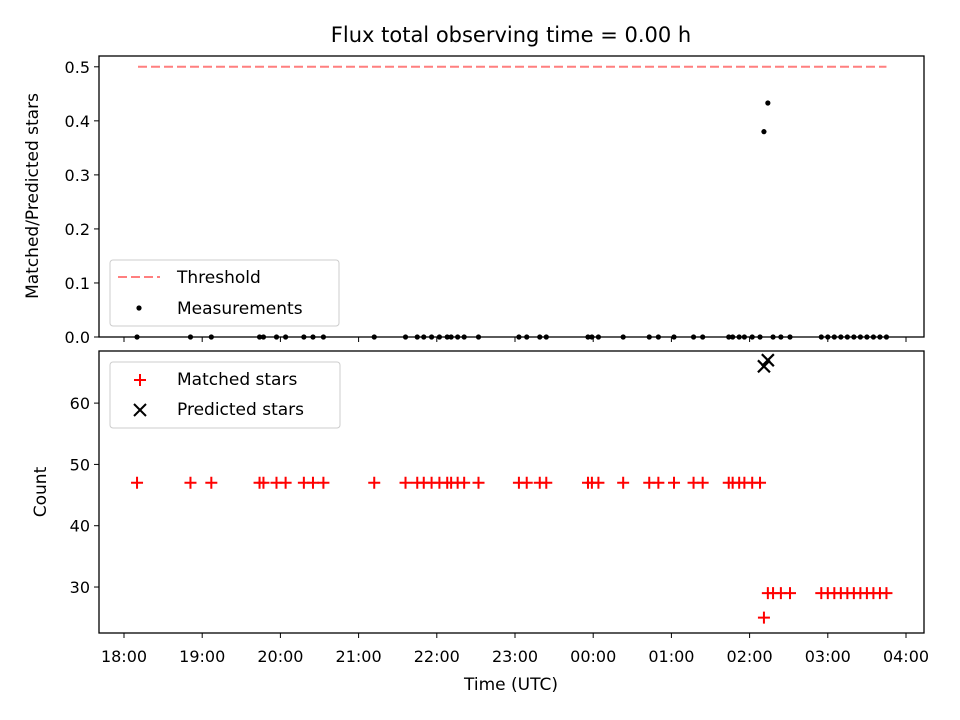 The height and width of the screenshot is (720, 960). I want to click on ratio-y-tick-label: 0.1, so click(77, 283).